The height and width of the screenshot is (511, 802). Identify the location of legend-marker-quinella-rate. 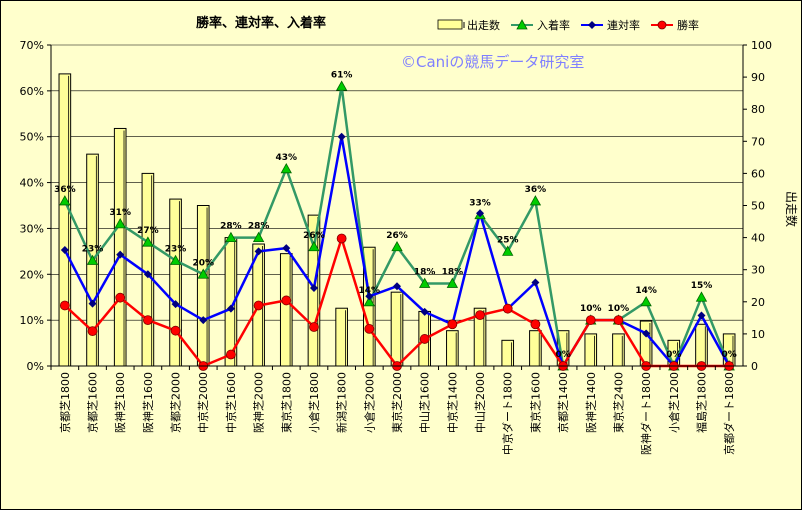
(592, 25).